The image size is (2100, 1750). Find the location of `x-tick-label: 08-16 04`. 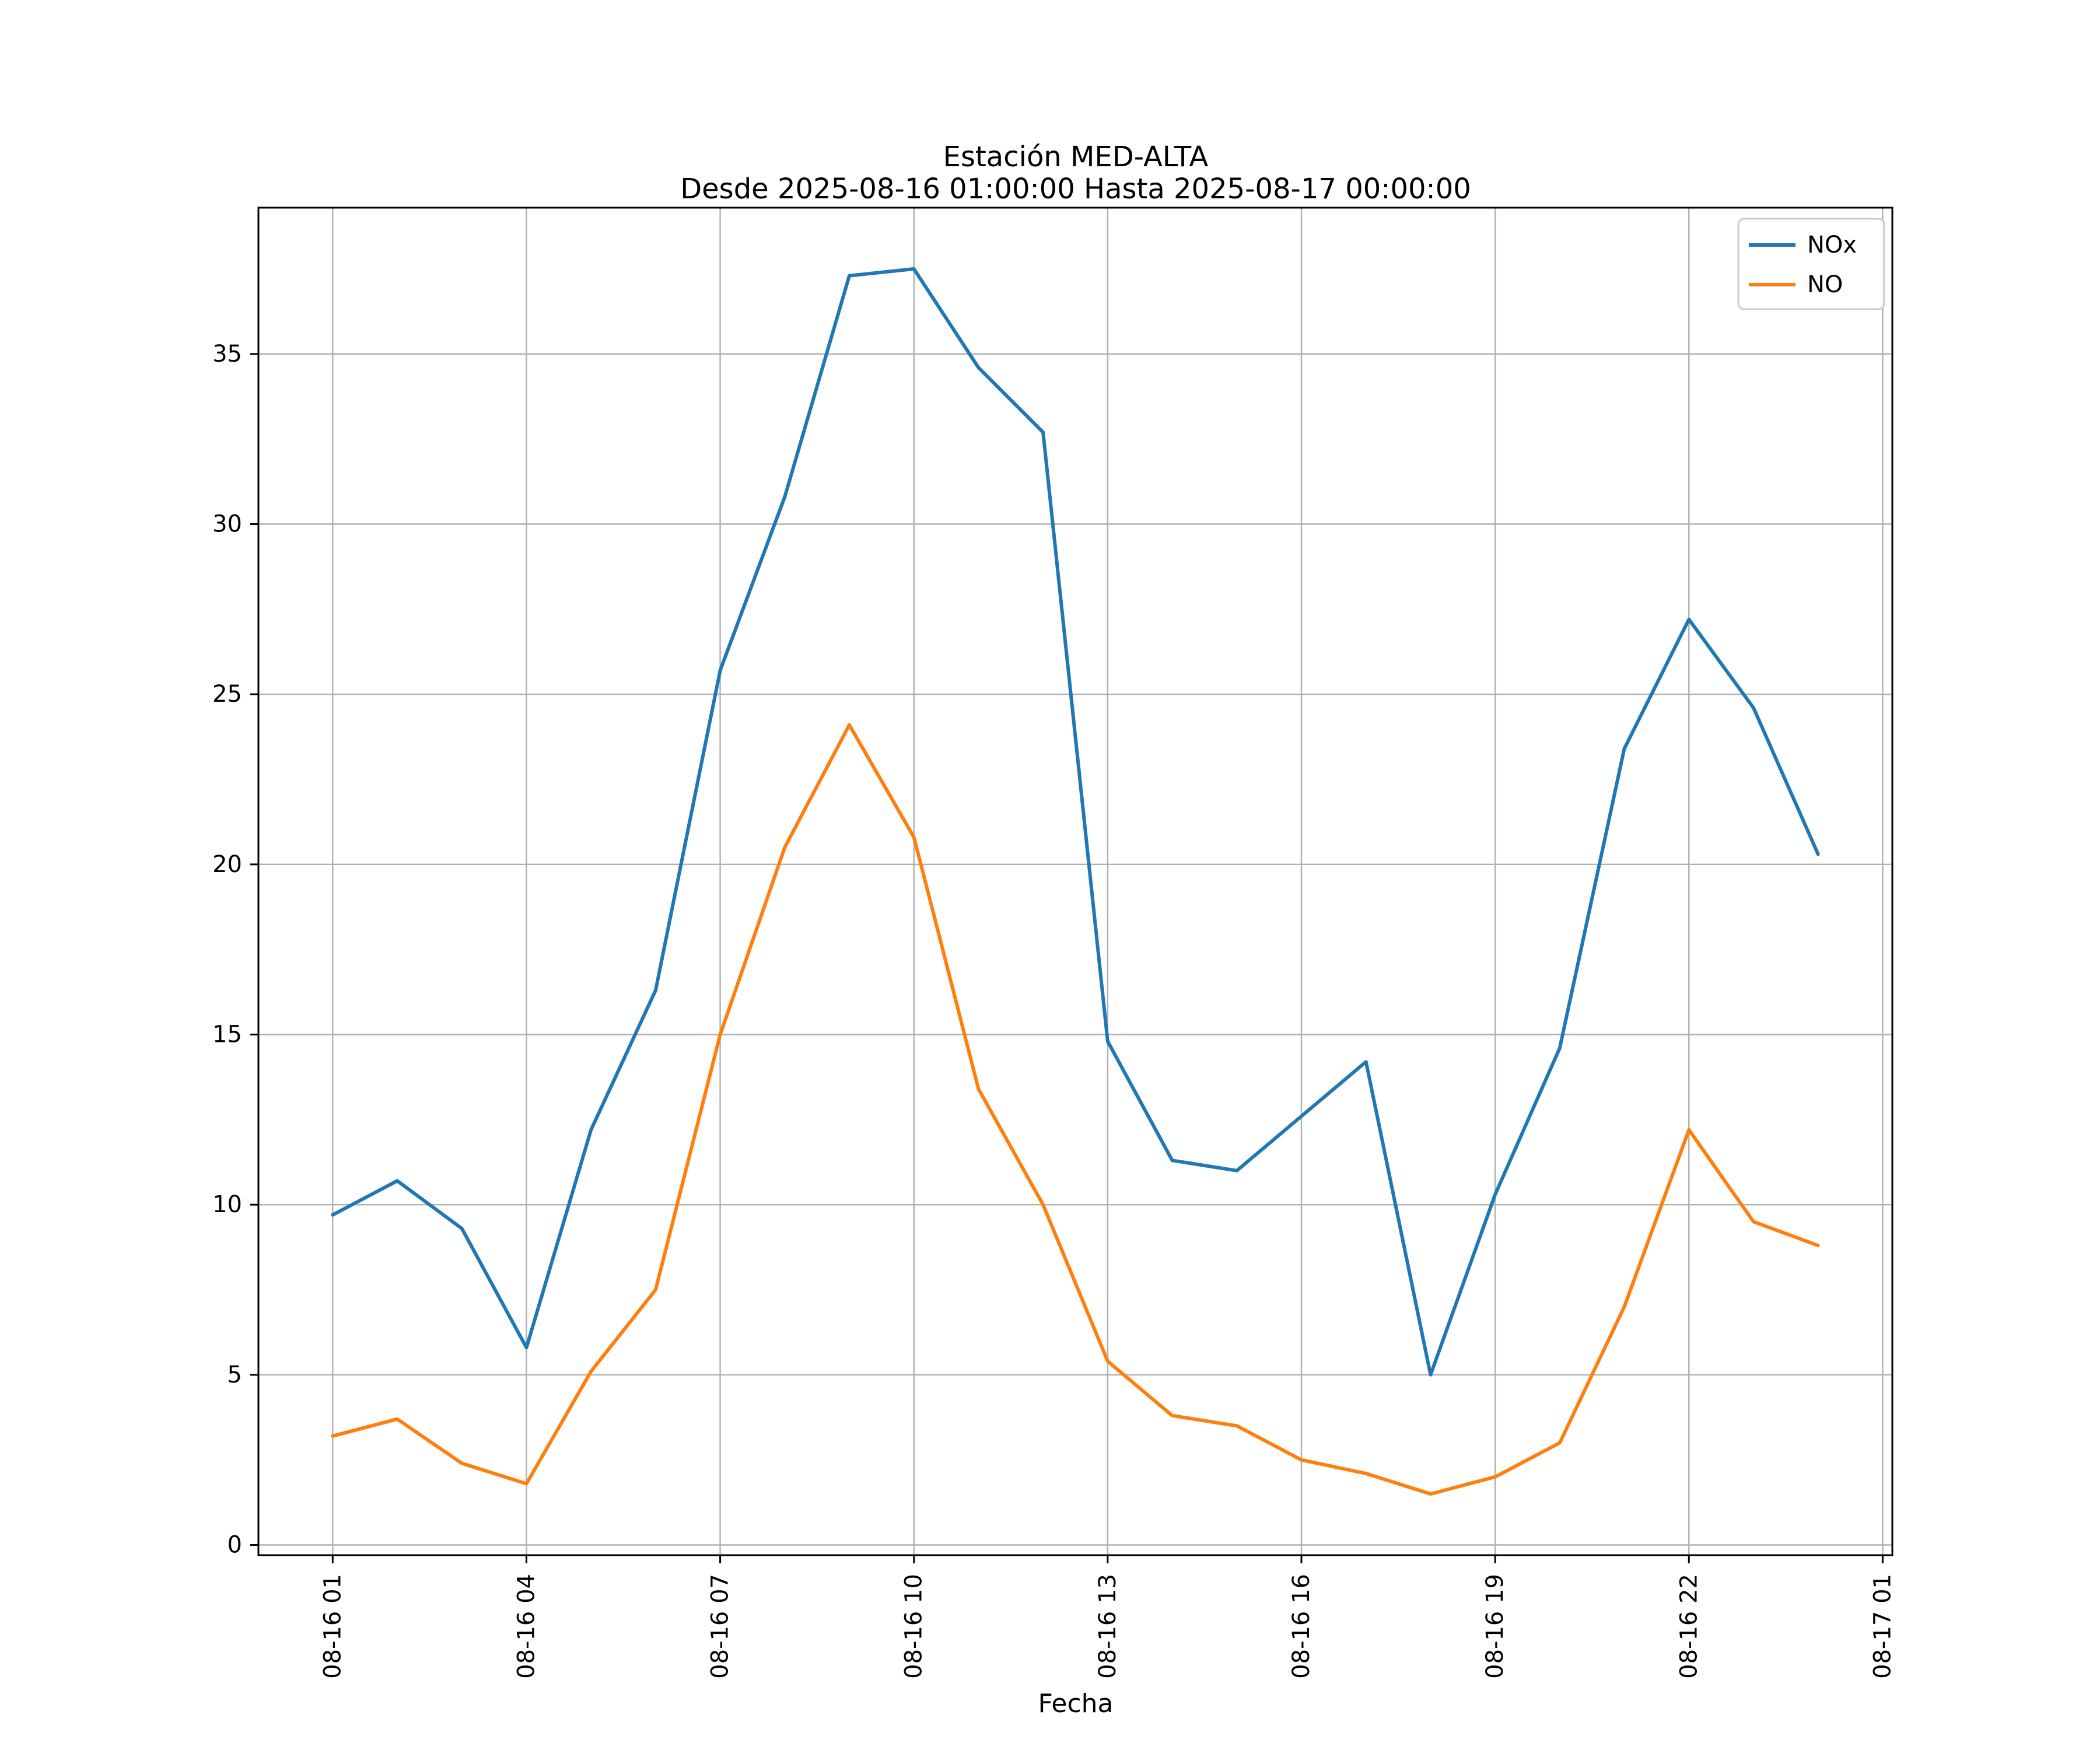

x-tick-label: 08-16 04 is located at coordinates (526, 1626).